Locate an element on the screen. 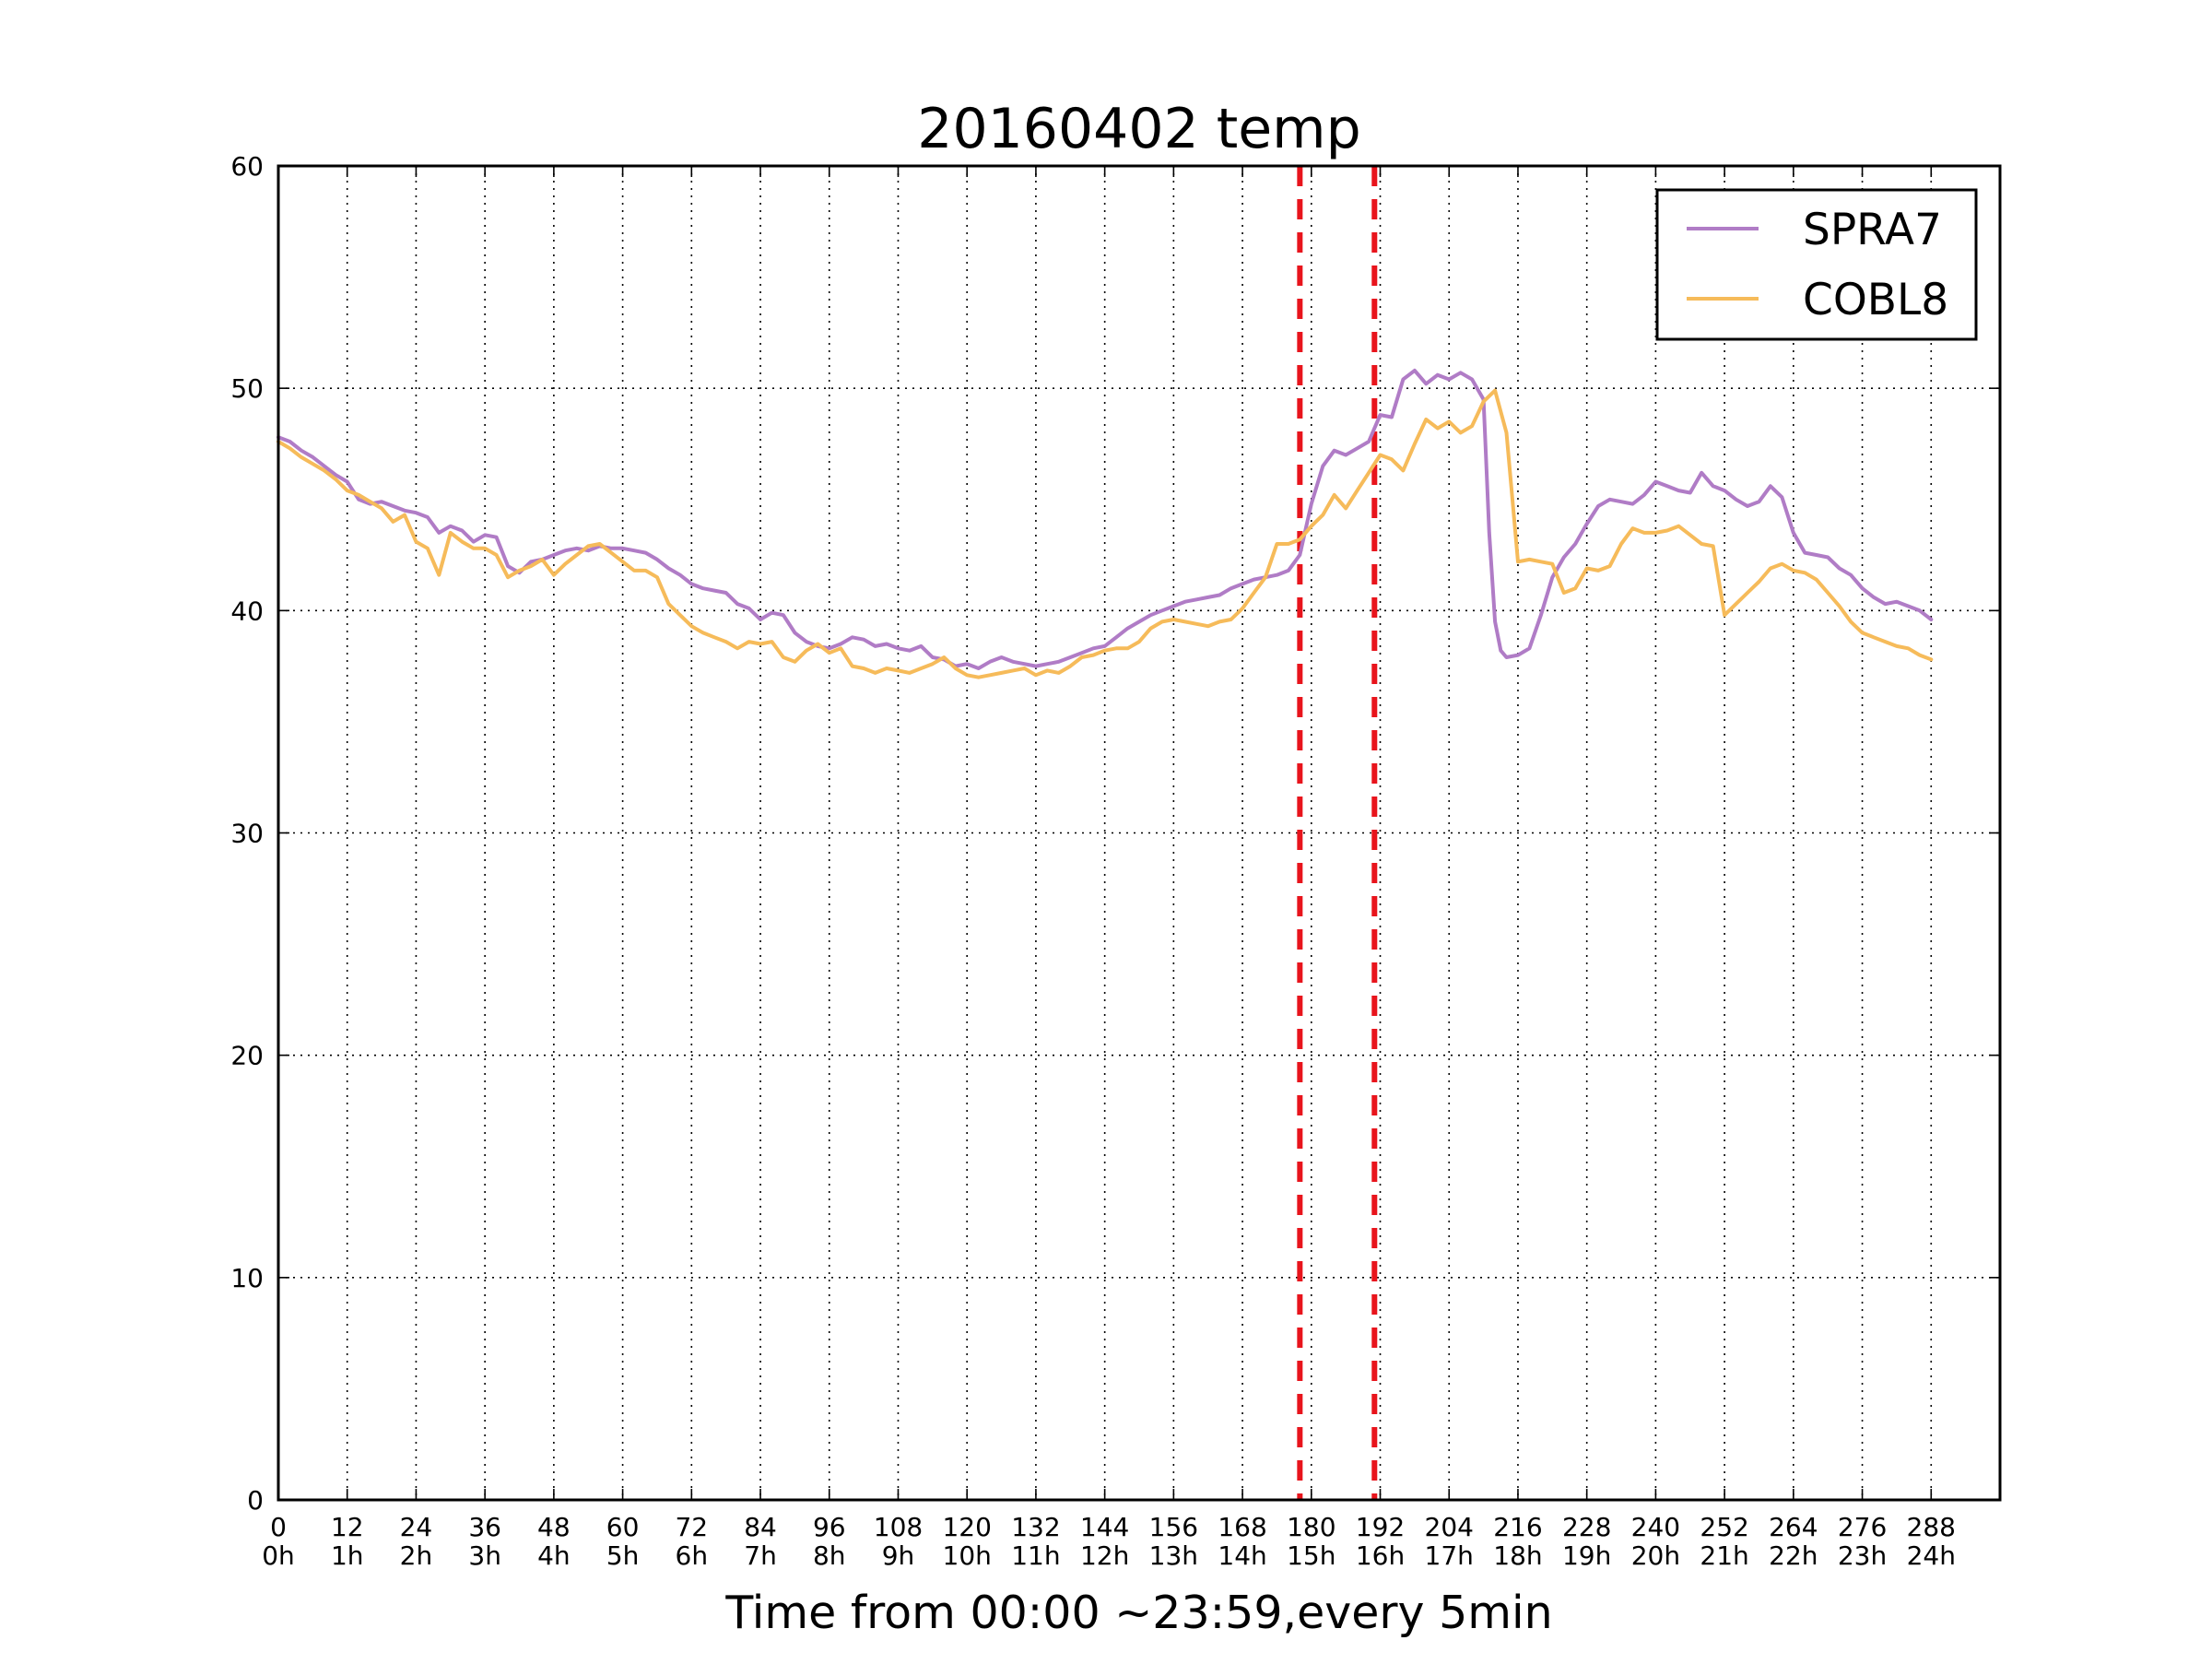  x-tick-label: 36 is located at coordinates (484, 1527).